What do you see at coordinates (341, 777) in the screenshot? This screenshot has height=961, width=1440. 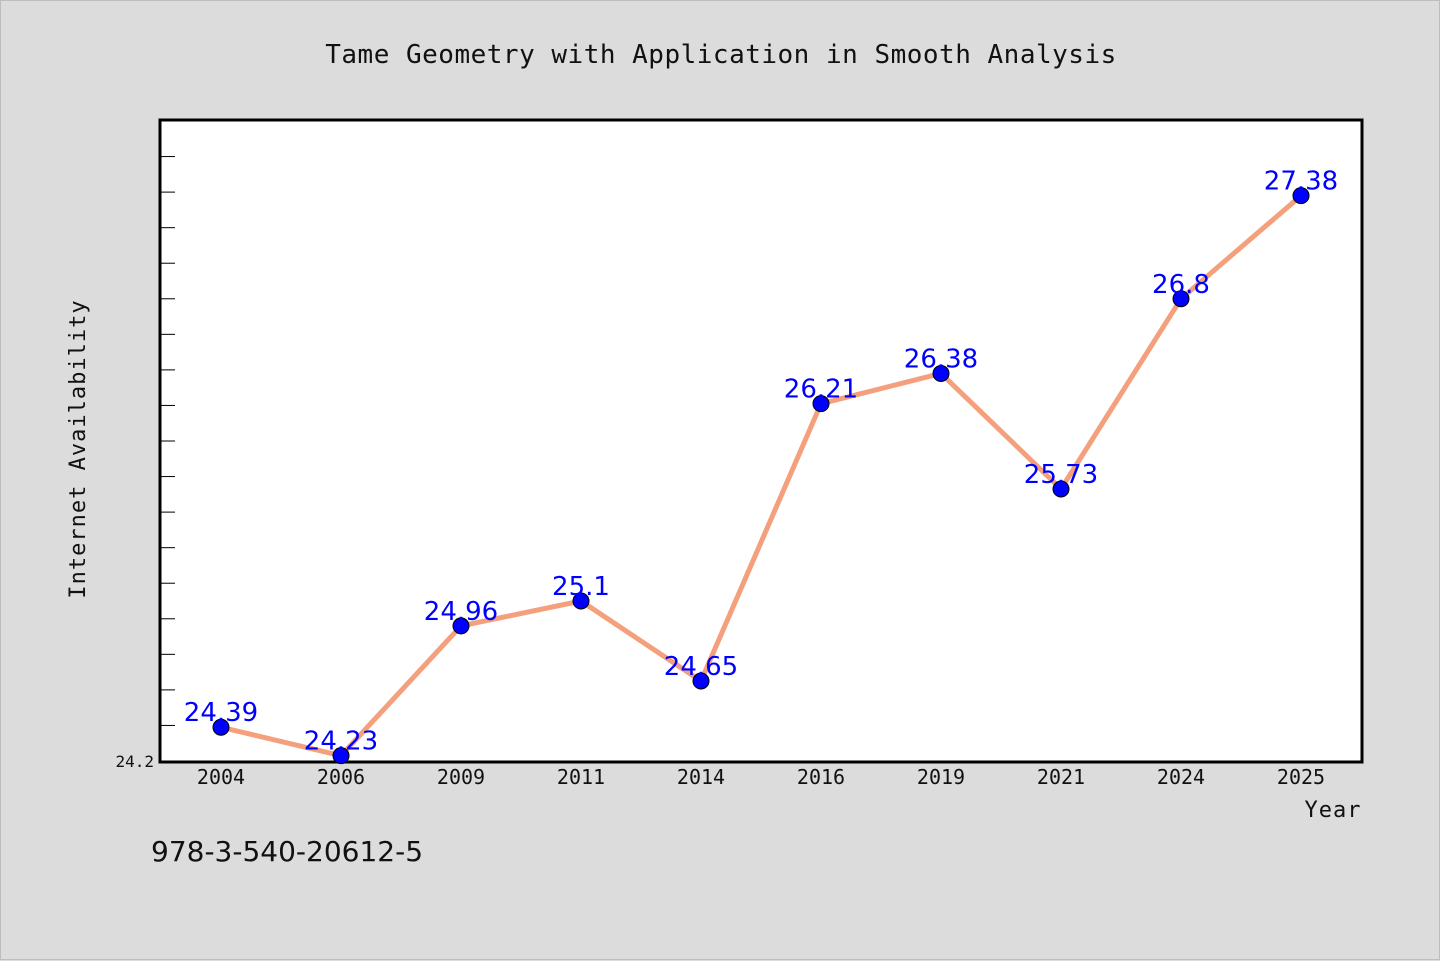 I see `x-tick-label: 2006` at bounding box center [341, 777].